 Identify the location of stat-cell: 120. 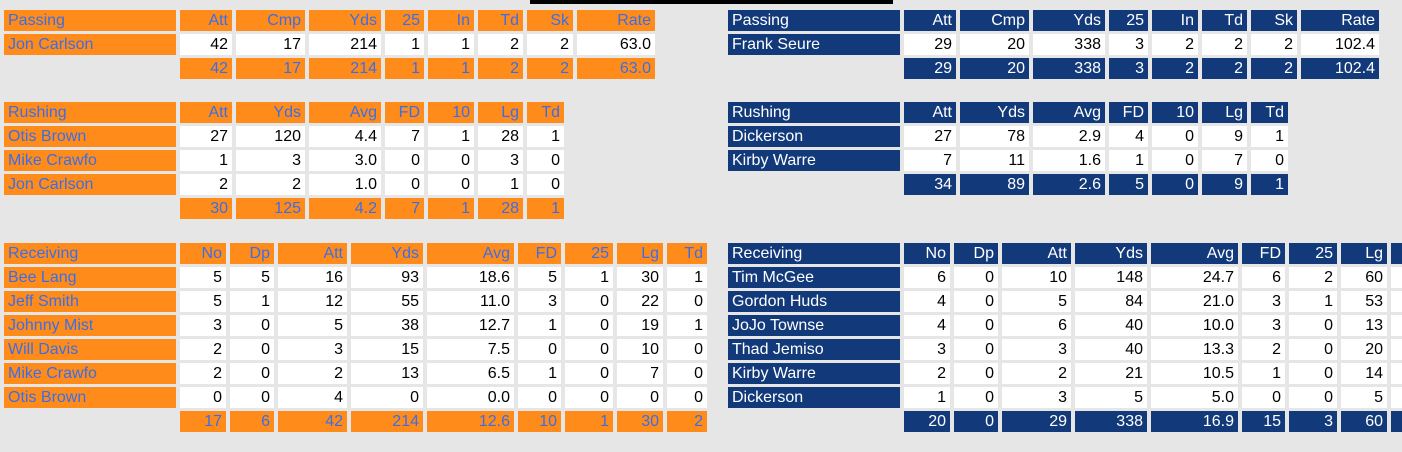
(270, 136).